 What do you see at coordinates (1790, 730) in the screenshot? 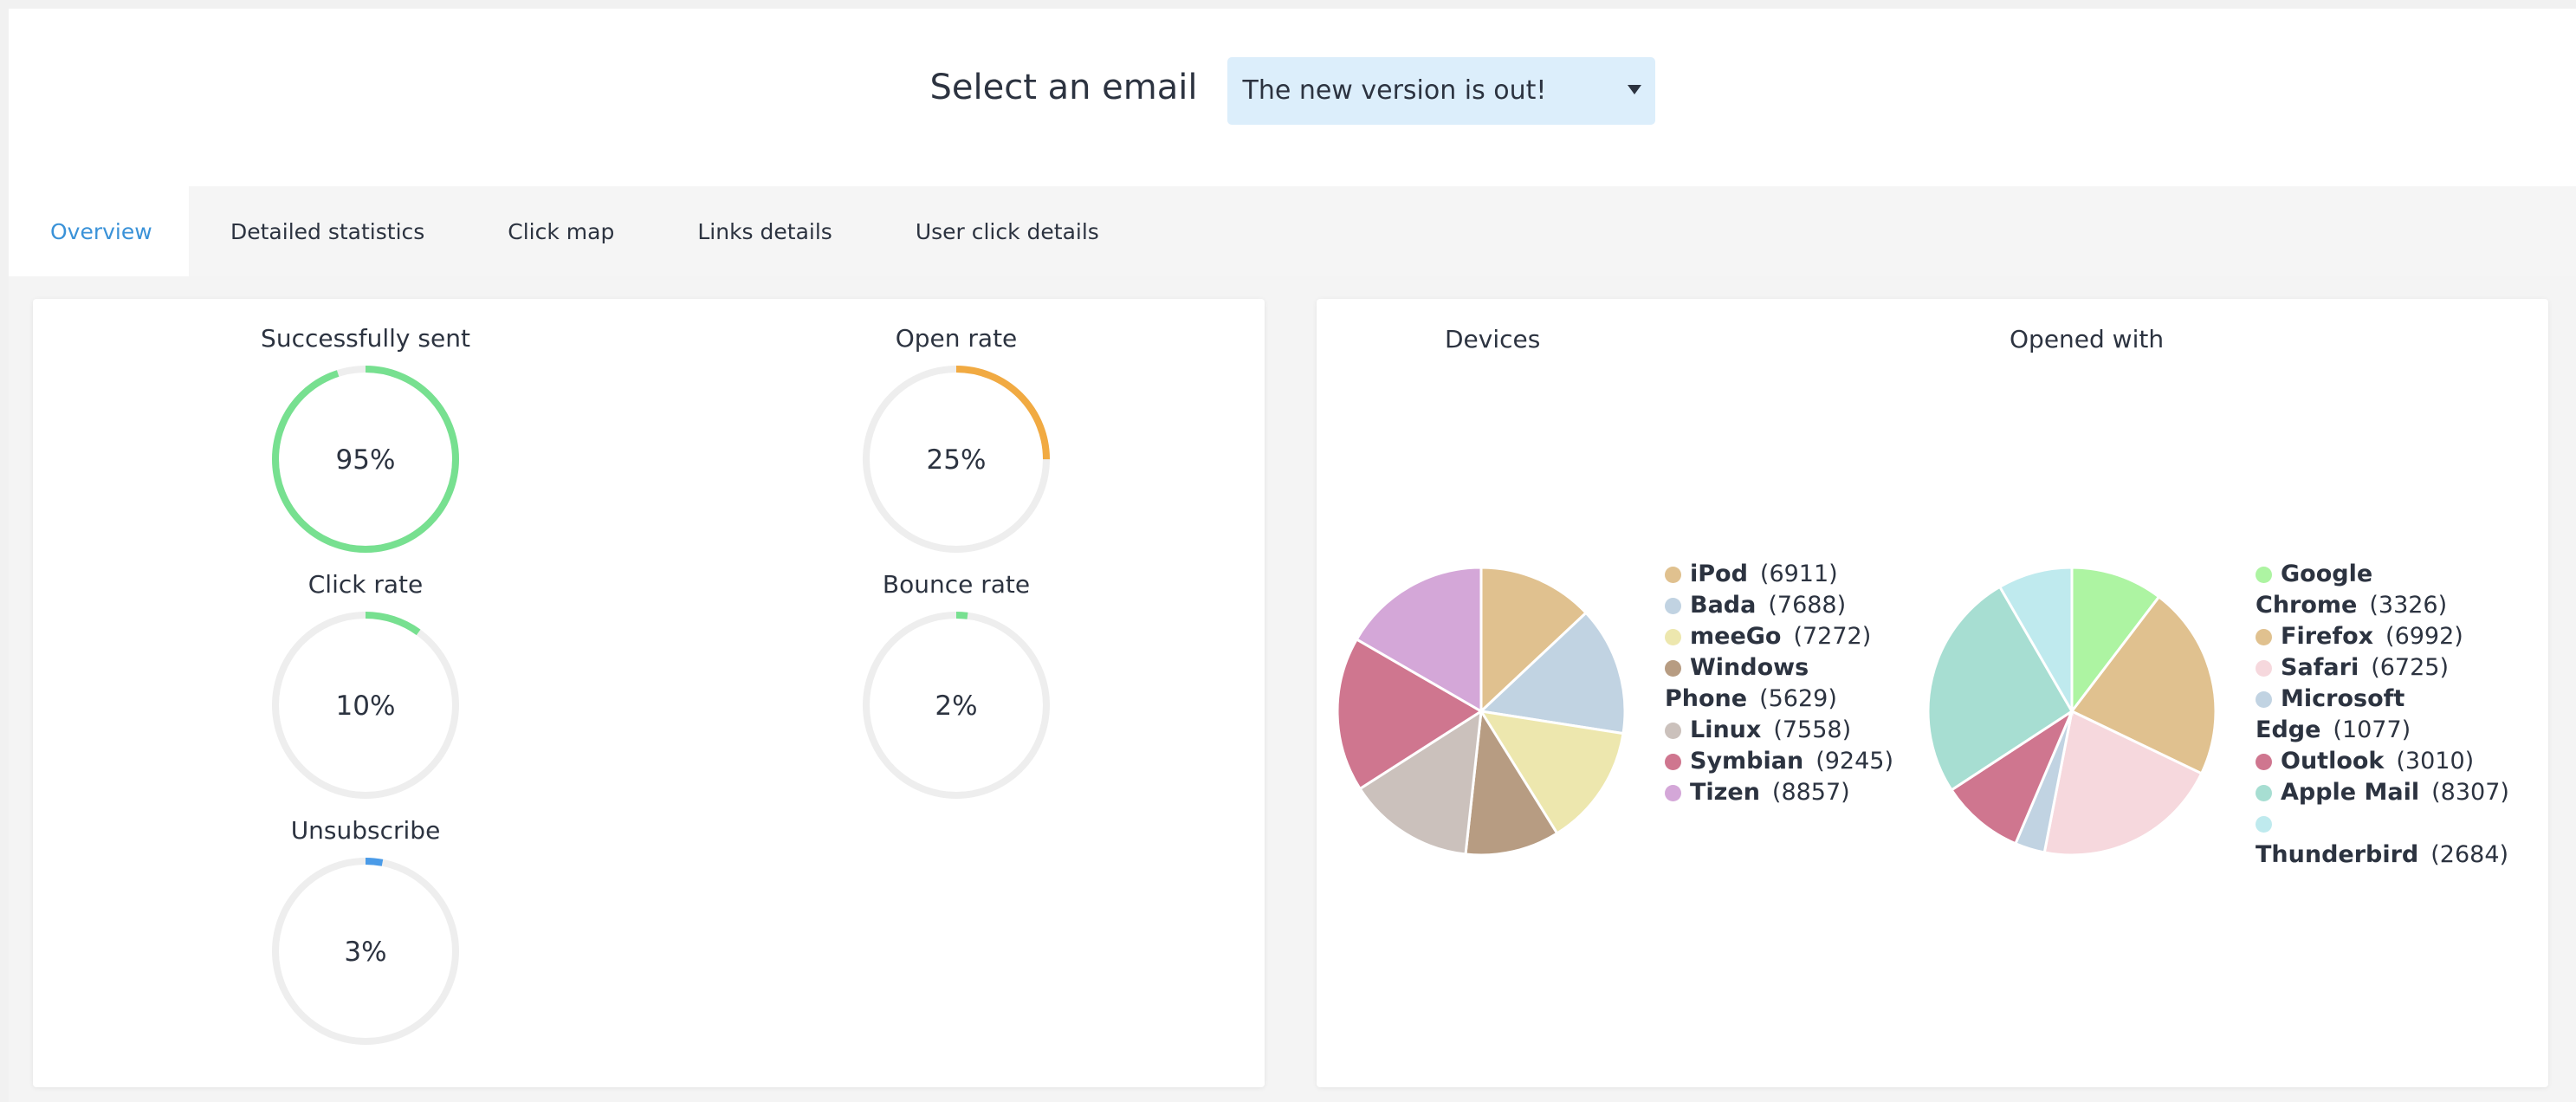
I see `legend-item: Linux (7558)` at bounding box center [1790, 730].